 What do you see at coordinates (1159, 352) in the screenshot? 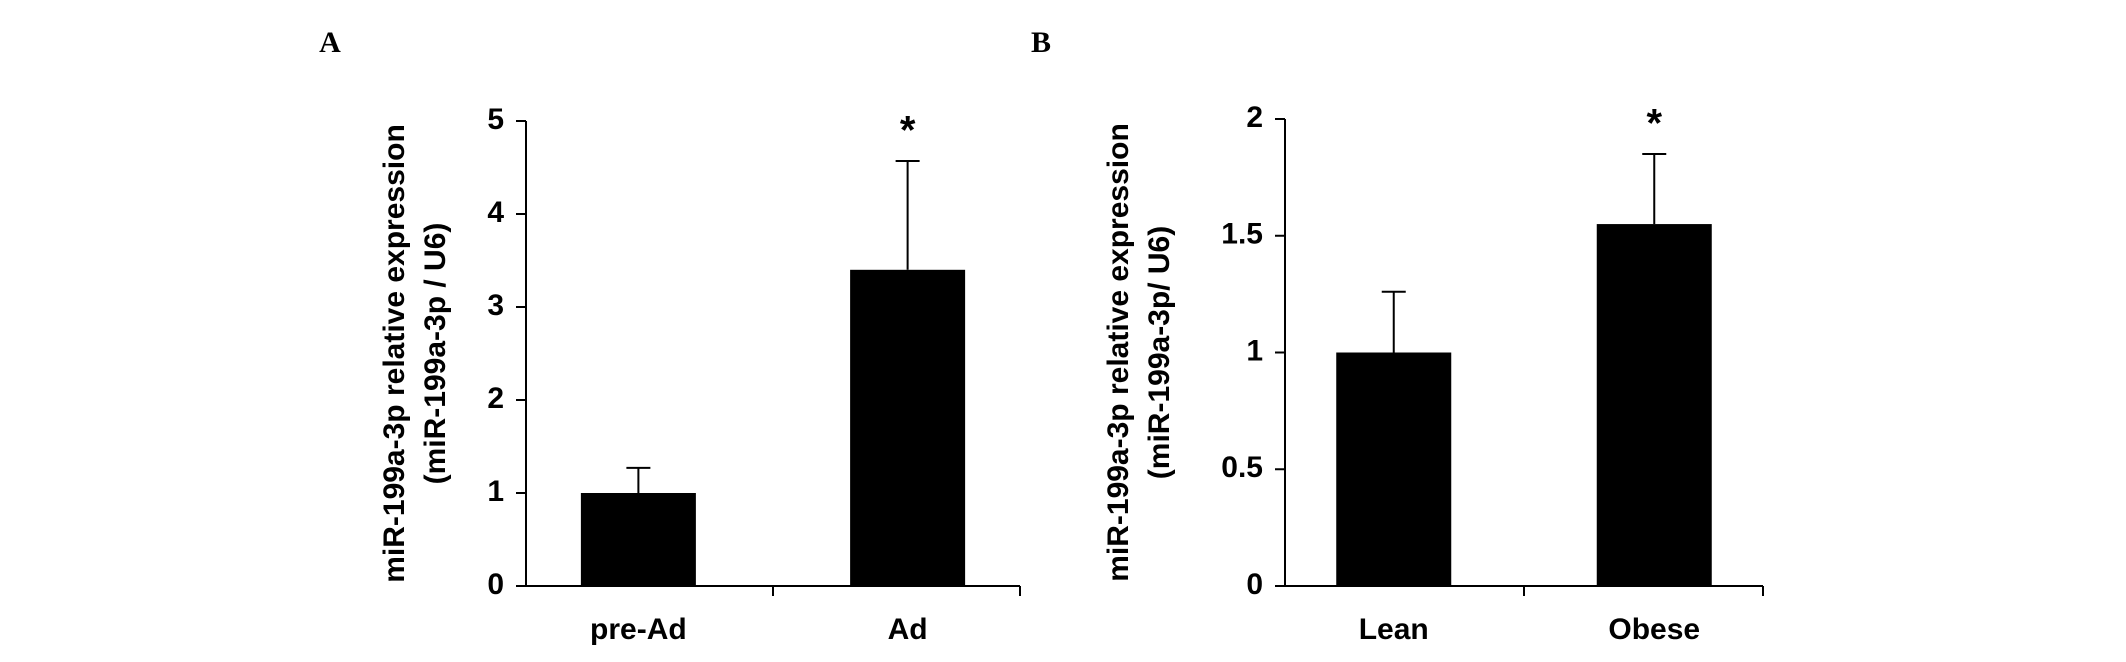
I see `y-axis-label: (miR-199a-3p/ U6)` at bounding box center [1159, 352].